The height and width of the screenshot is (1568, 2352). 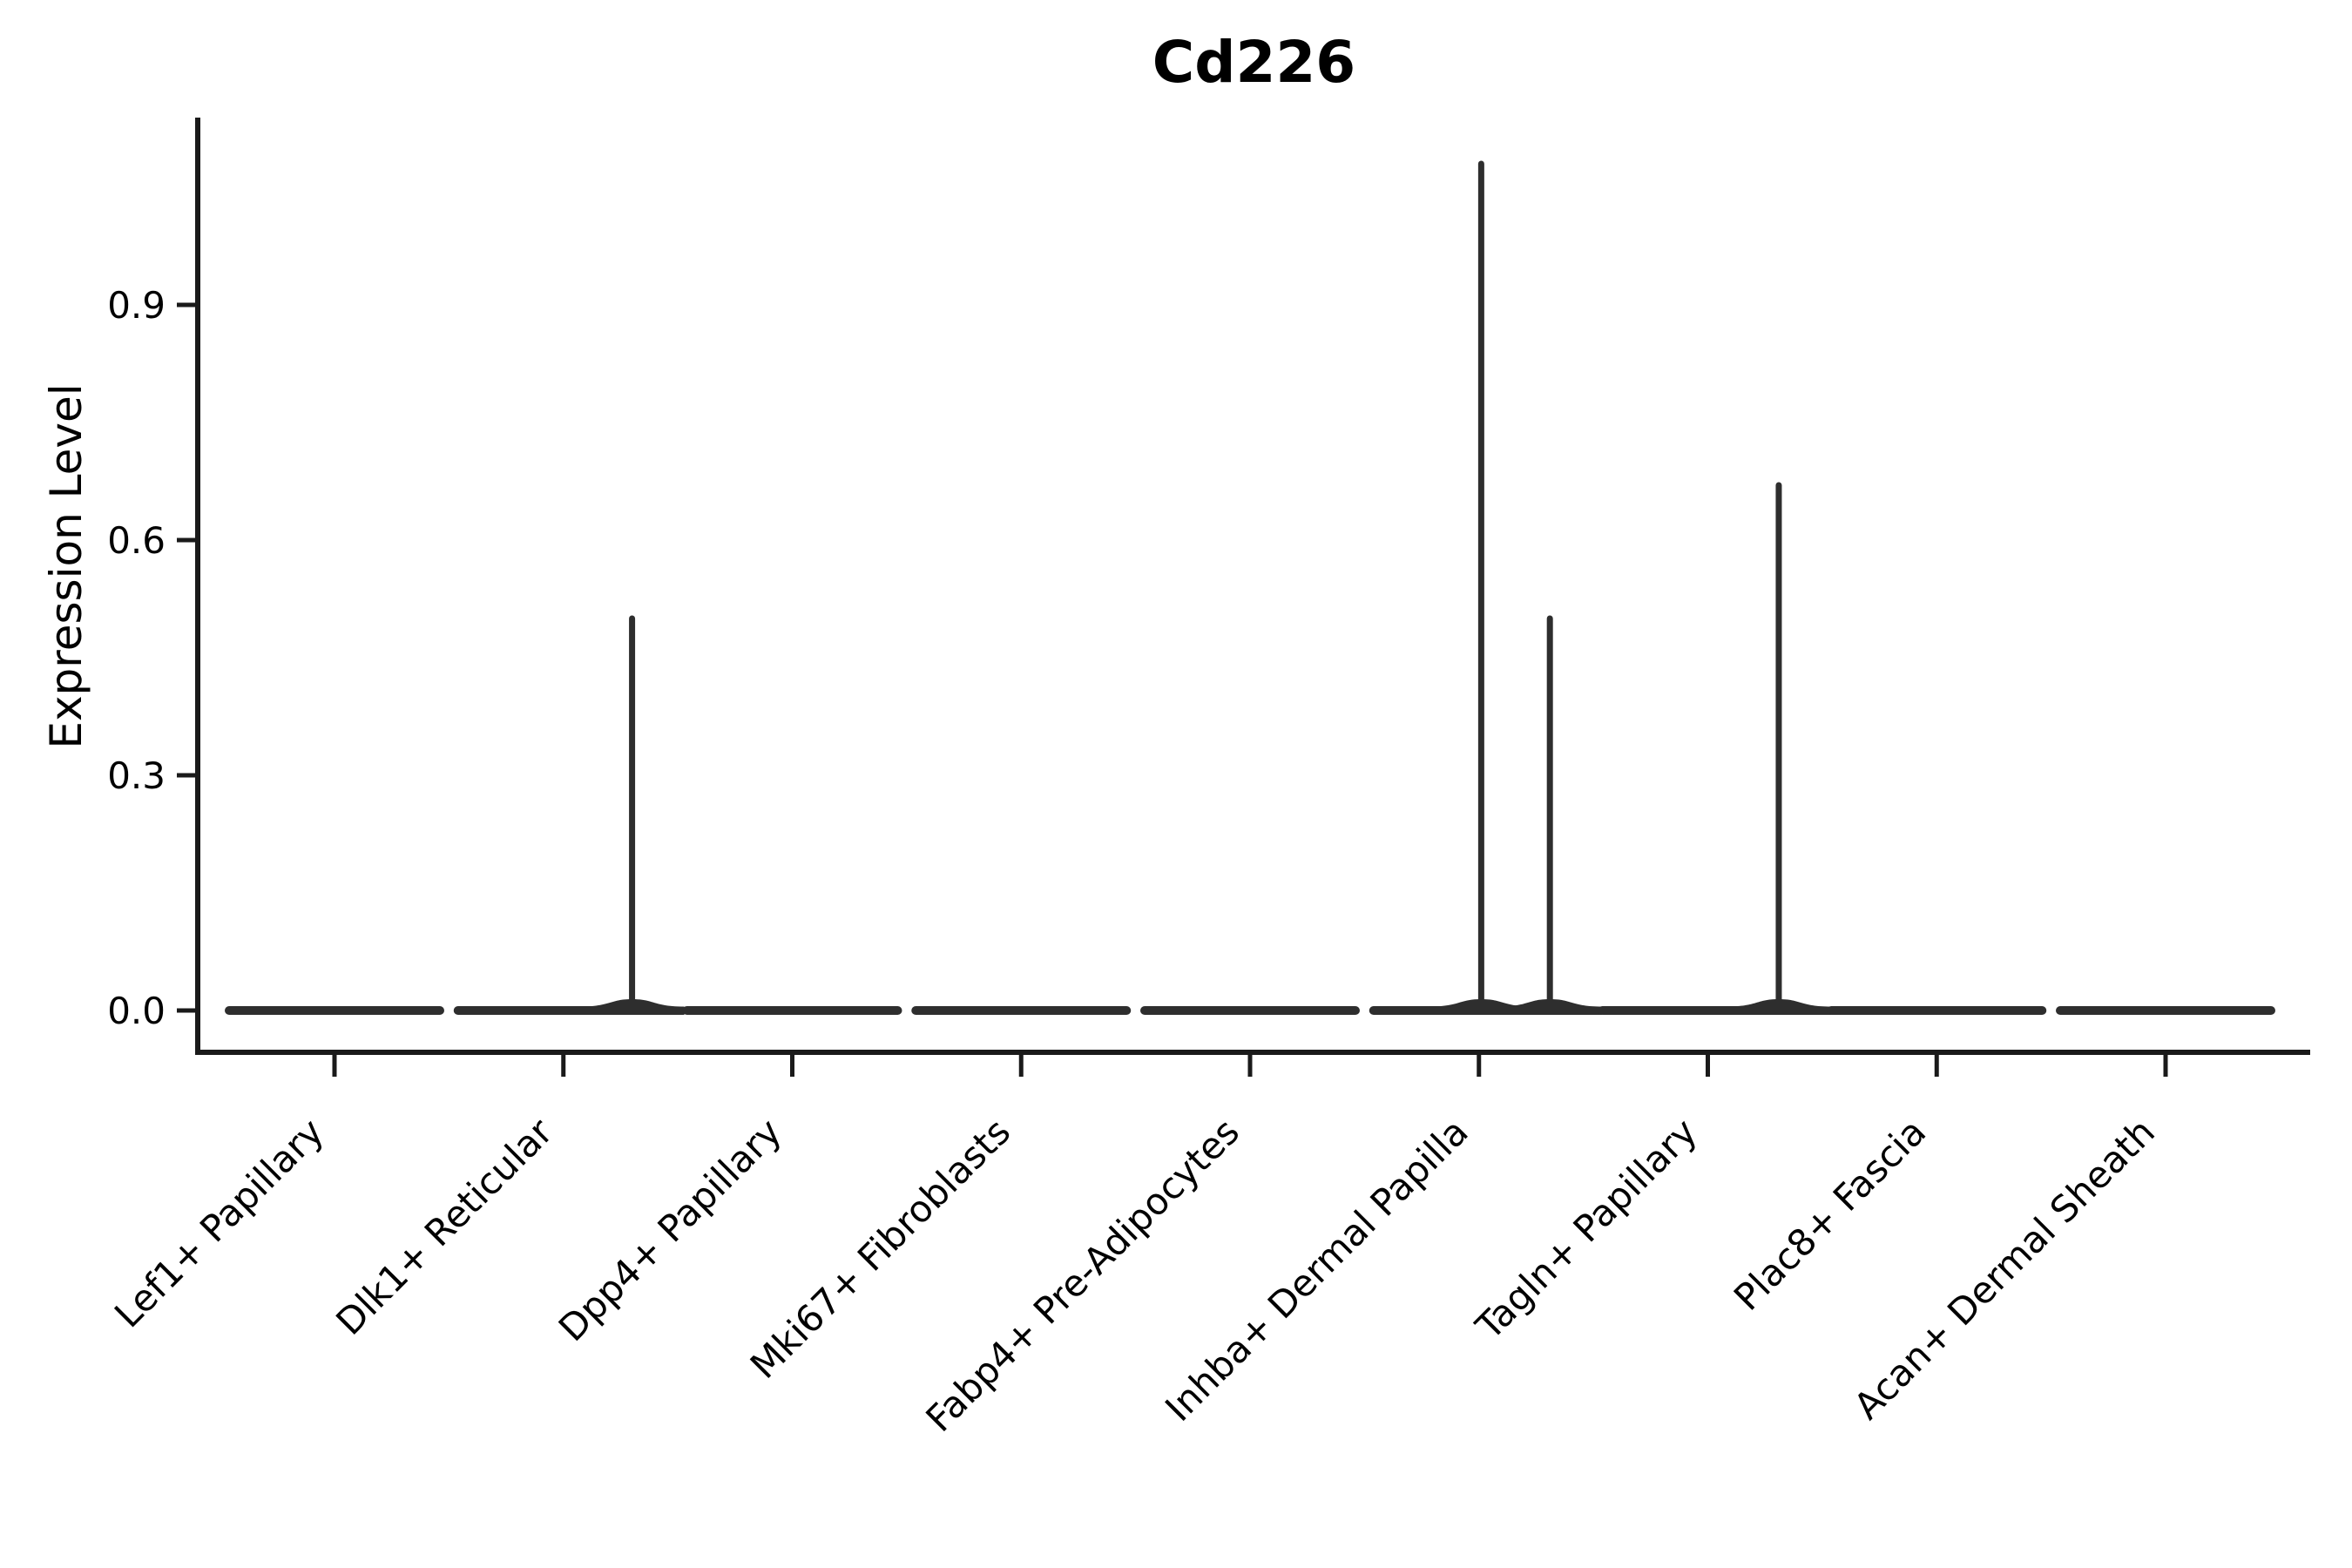 What do you see at coordinates (136, 305) in the screenshot?
I see `y-tick-label: 0.9` at bounding box center [136, 305].